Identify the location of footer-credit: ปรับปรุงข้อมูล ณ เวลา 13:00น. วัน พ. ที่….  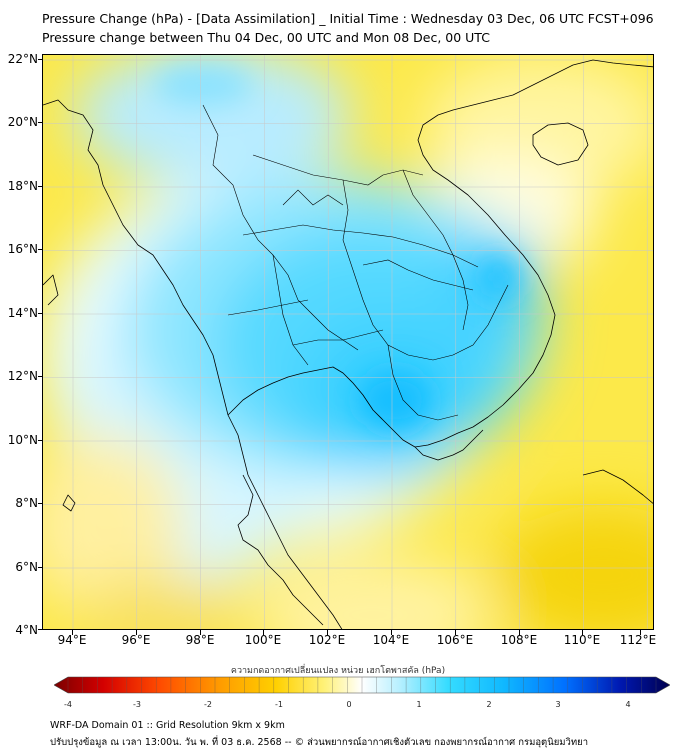
(319, 742).